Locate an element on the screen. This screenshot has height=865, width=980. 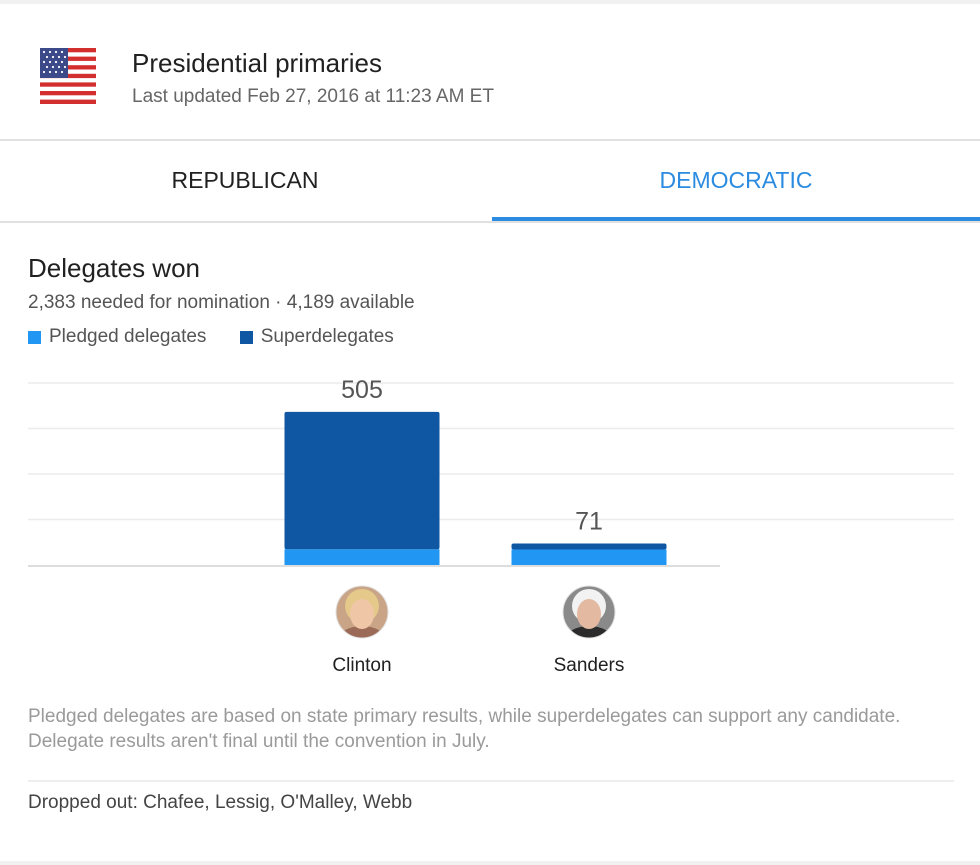
legend-swatch-pledged is located at coordinates (34, 337).